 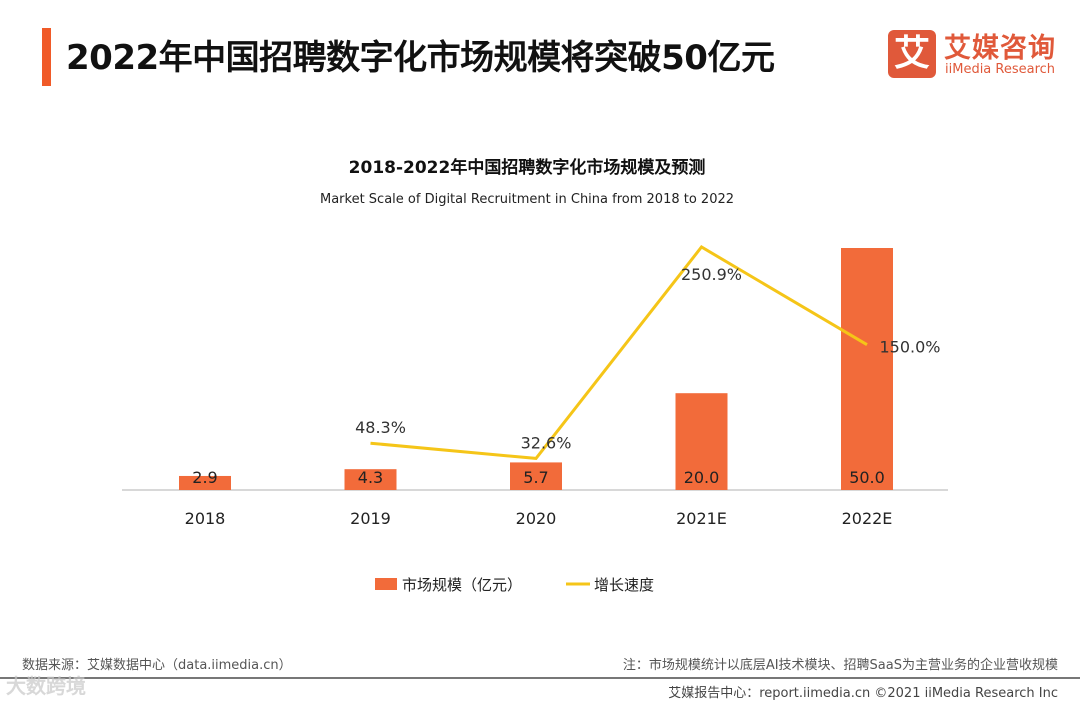 I want to click on legend-line-label: 增长速度, so click(x=624, y=585).